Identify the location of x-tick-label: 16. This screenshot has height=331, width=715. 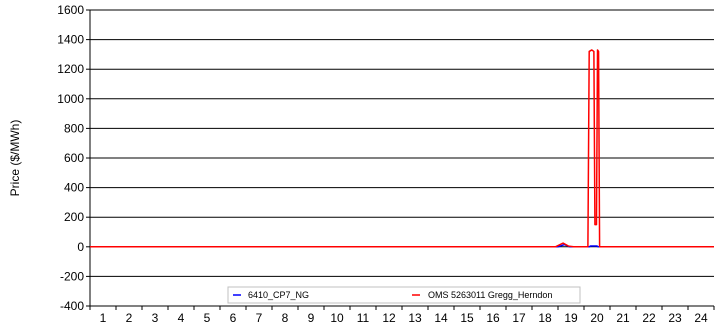
(493, 318).